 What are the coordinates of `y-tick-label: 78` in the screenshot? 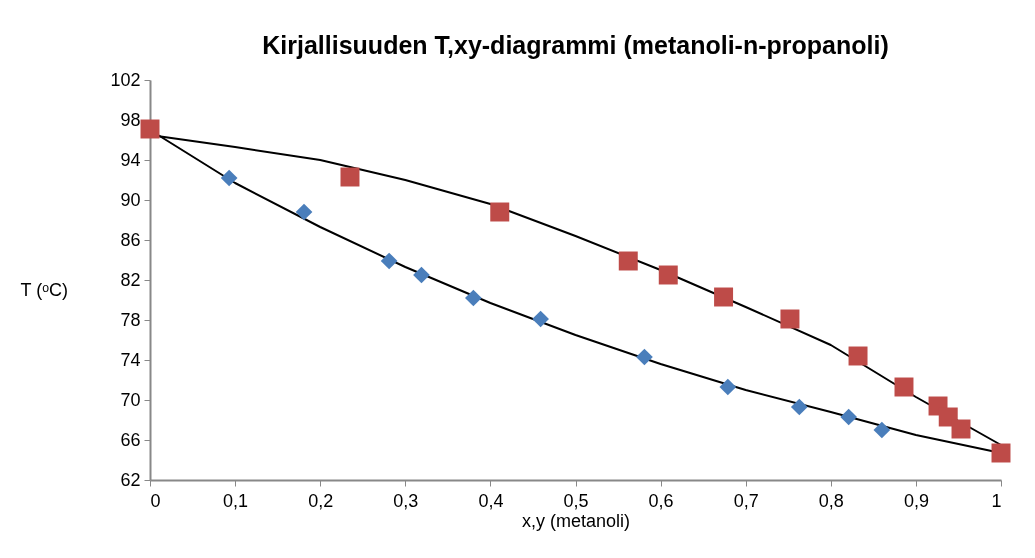 It's located at (130, 319).